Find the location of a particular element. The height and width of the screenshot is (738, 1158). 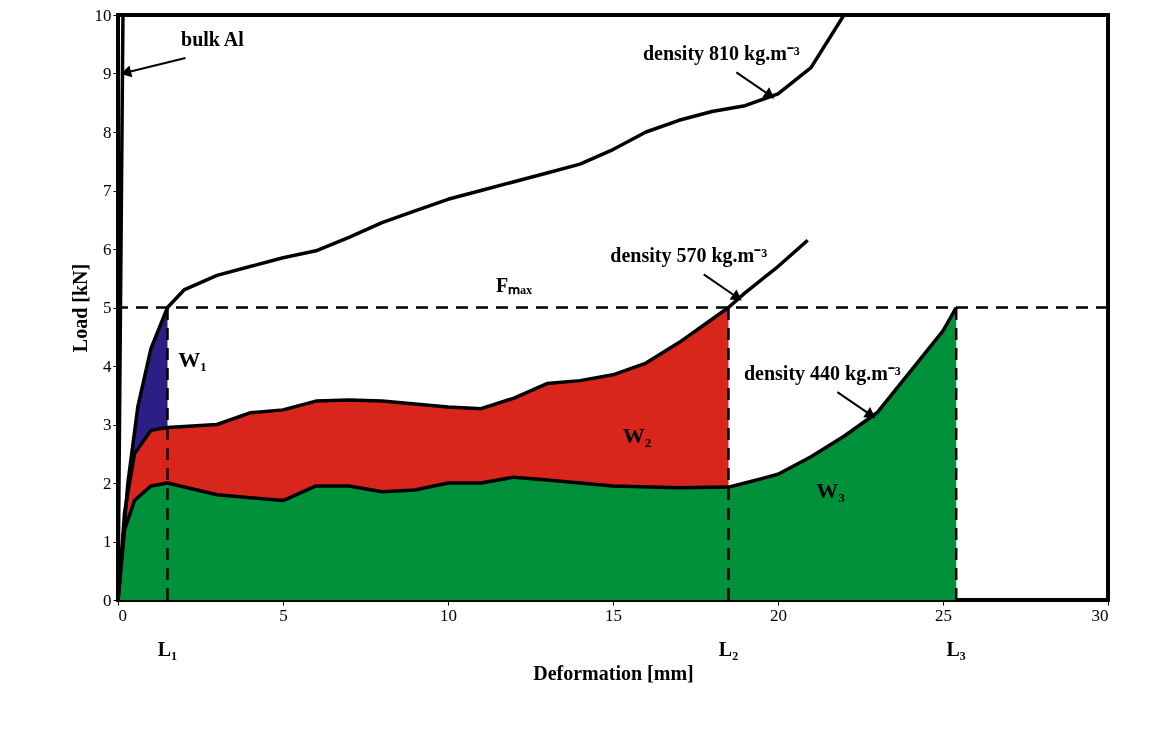

y-tick-label: 4 is located at coordinates (107, 366).